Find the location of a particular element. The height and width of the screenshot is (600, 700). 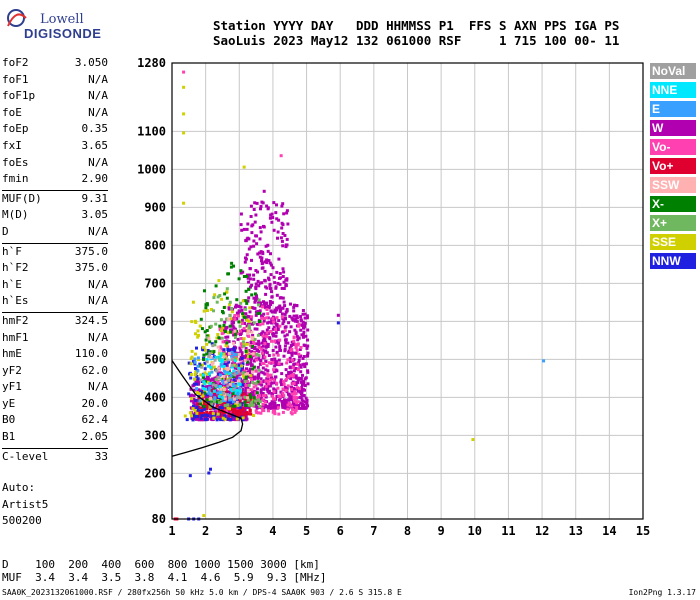

param-row-hmf1: hmF1 N/A is located at coordinates (55, 339).